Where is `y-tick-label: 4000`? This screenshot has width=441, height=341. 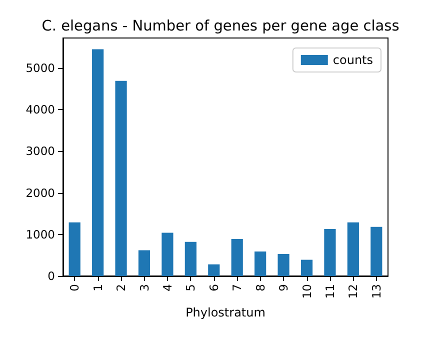 y-tick-label: 4000 is located at coordinates (40, 109).